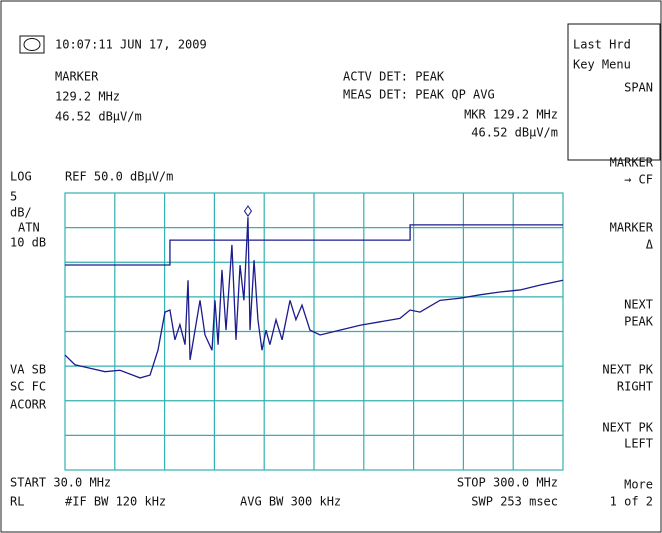  I want to click on atn: ATN, so click(29, 228).